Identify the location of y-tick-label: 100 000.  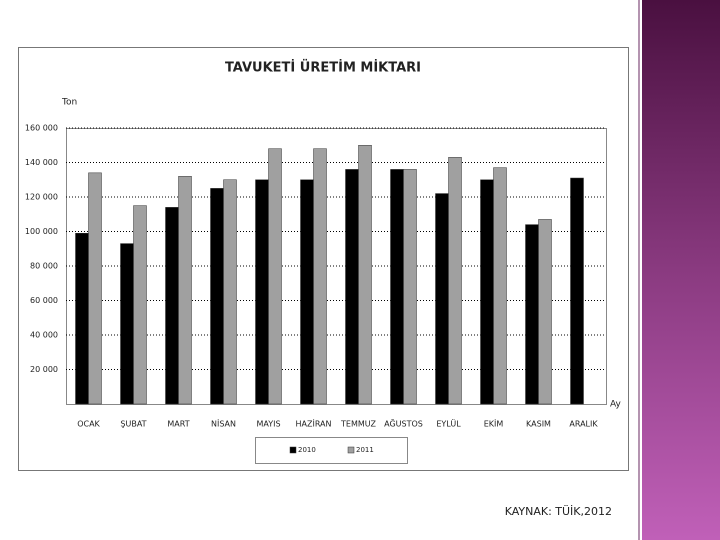
(41, 231).